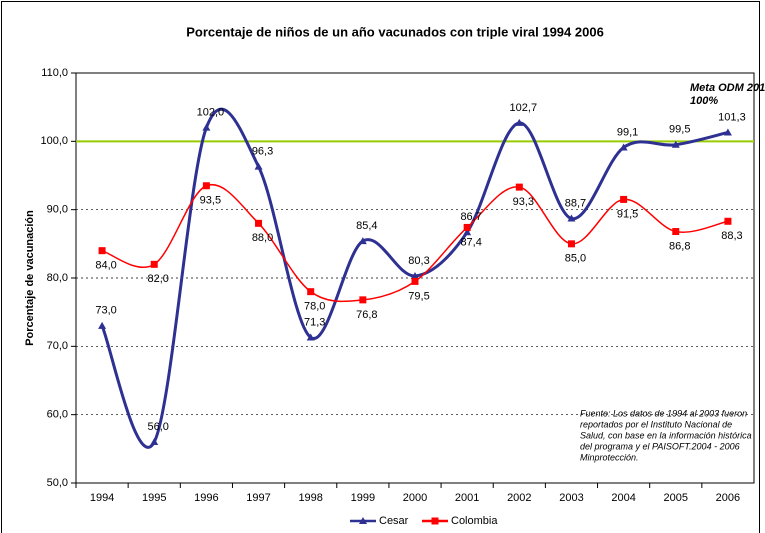 This screenshot has width=765, height=533. Describe the element at coordinates (523, 202) in the screenshot. I see `data-label: 93,3` at that location.